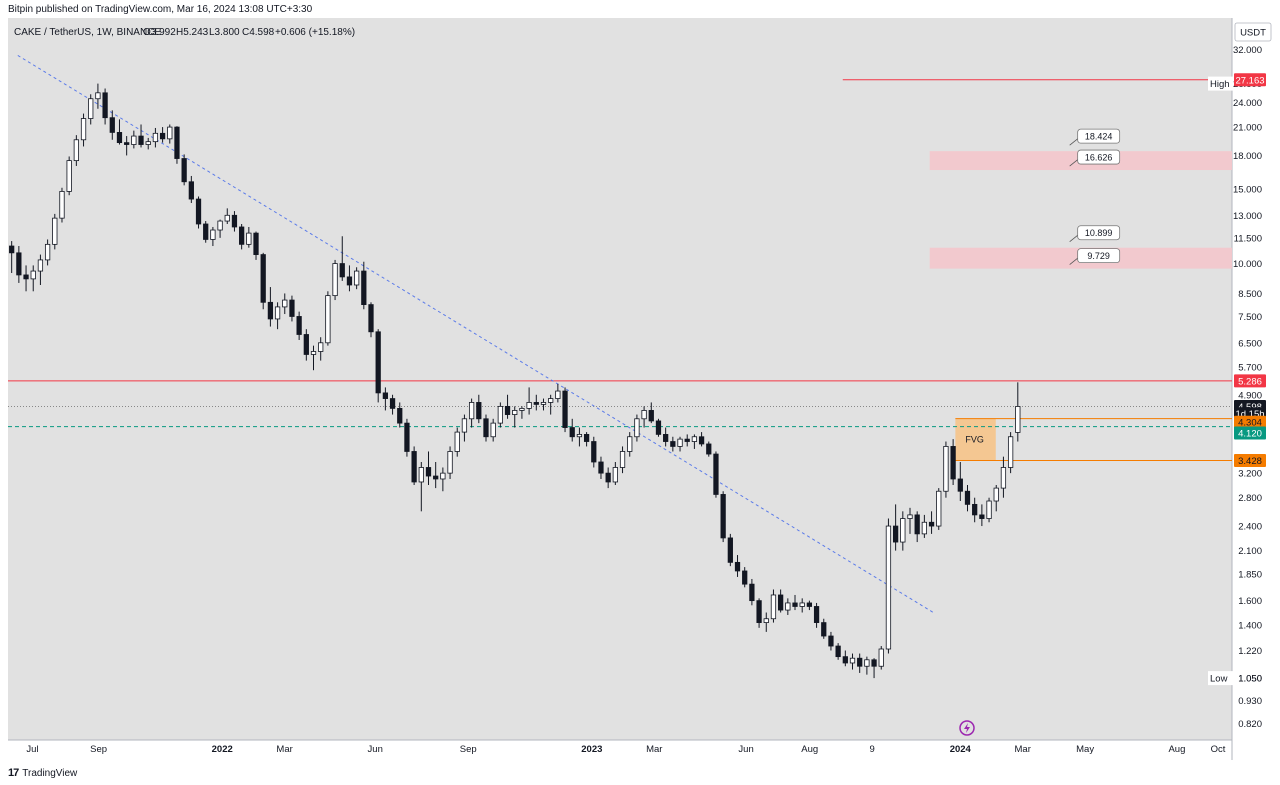 The height and width of the screenshot is (785, 1280). Describe the element at coordinates (222, 749) in the screenshot. I see `time-axis-tick-label: 2022` at that location.